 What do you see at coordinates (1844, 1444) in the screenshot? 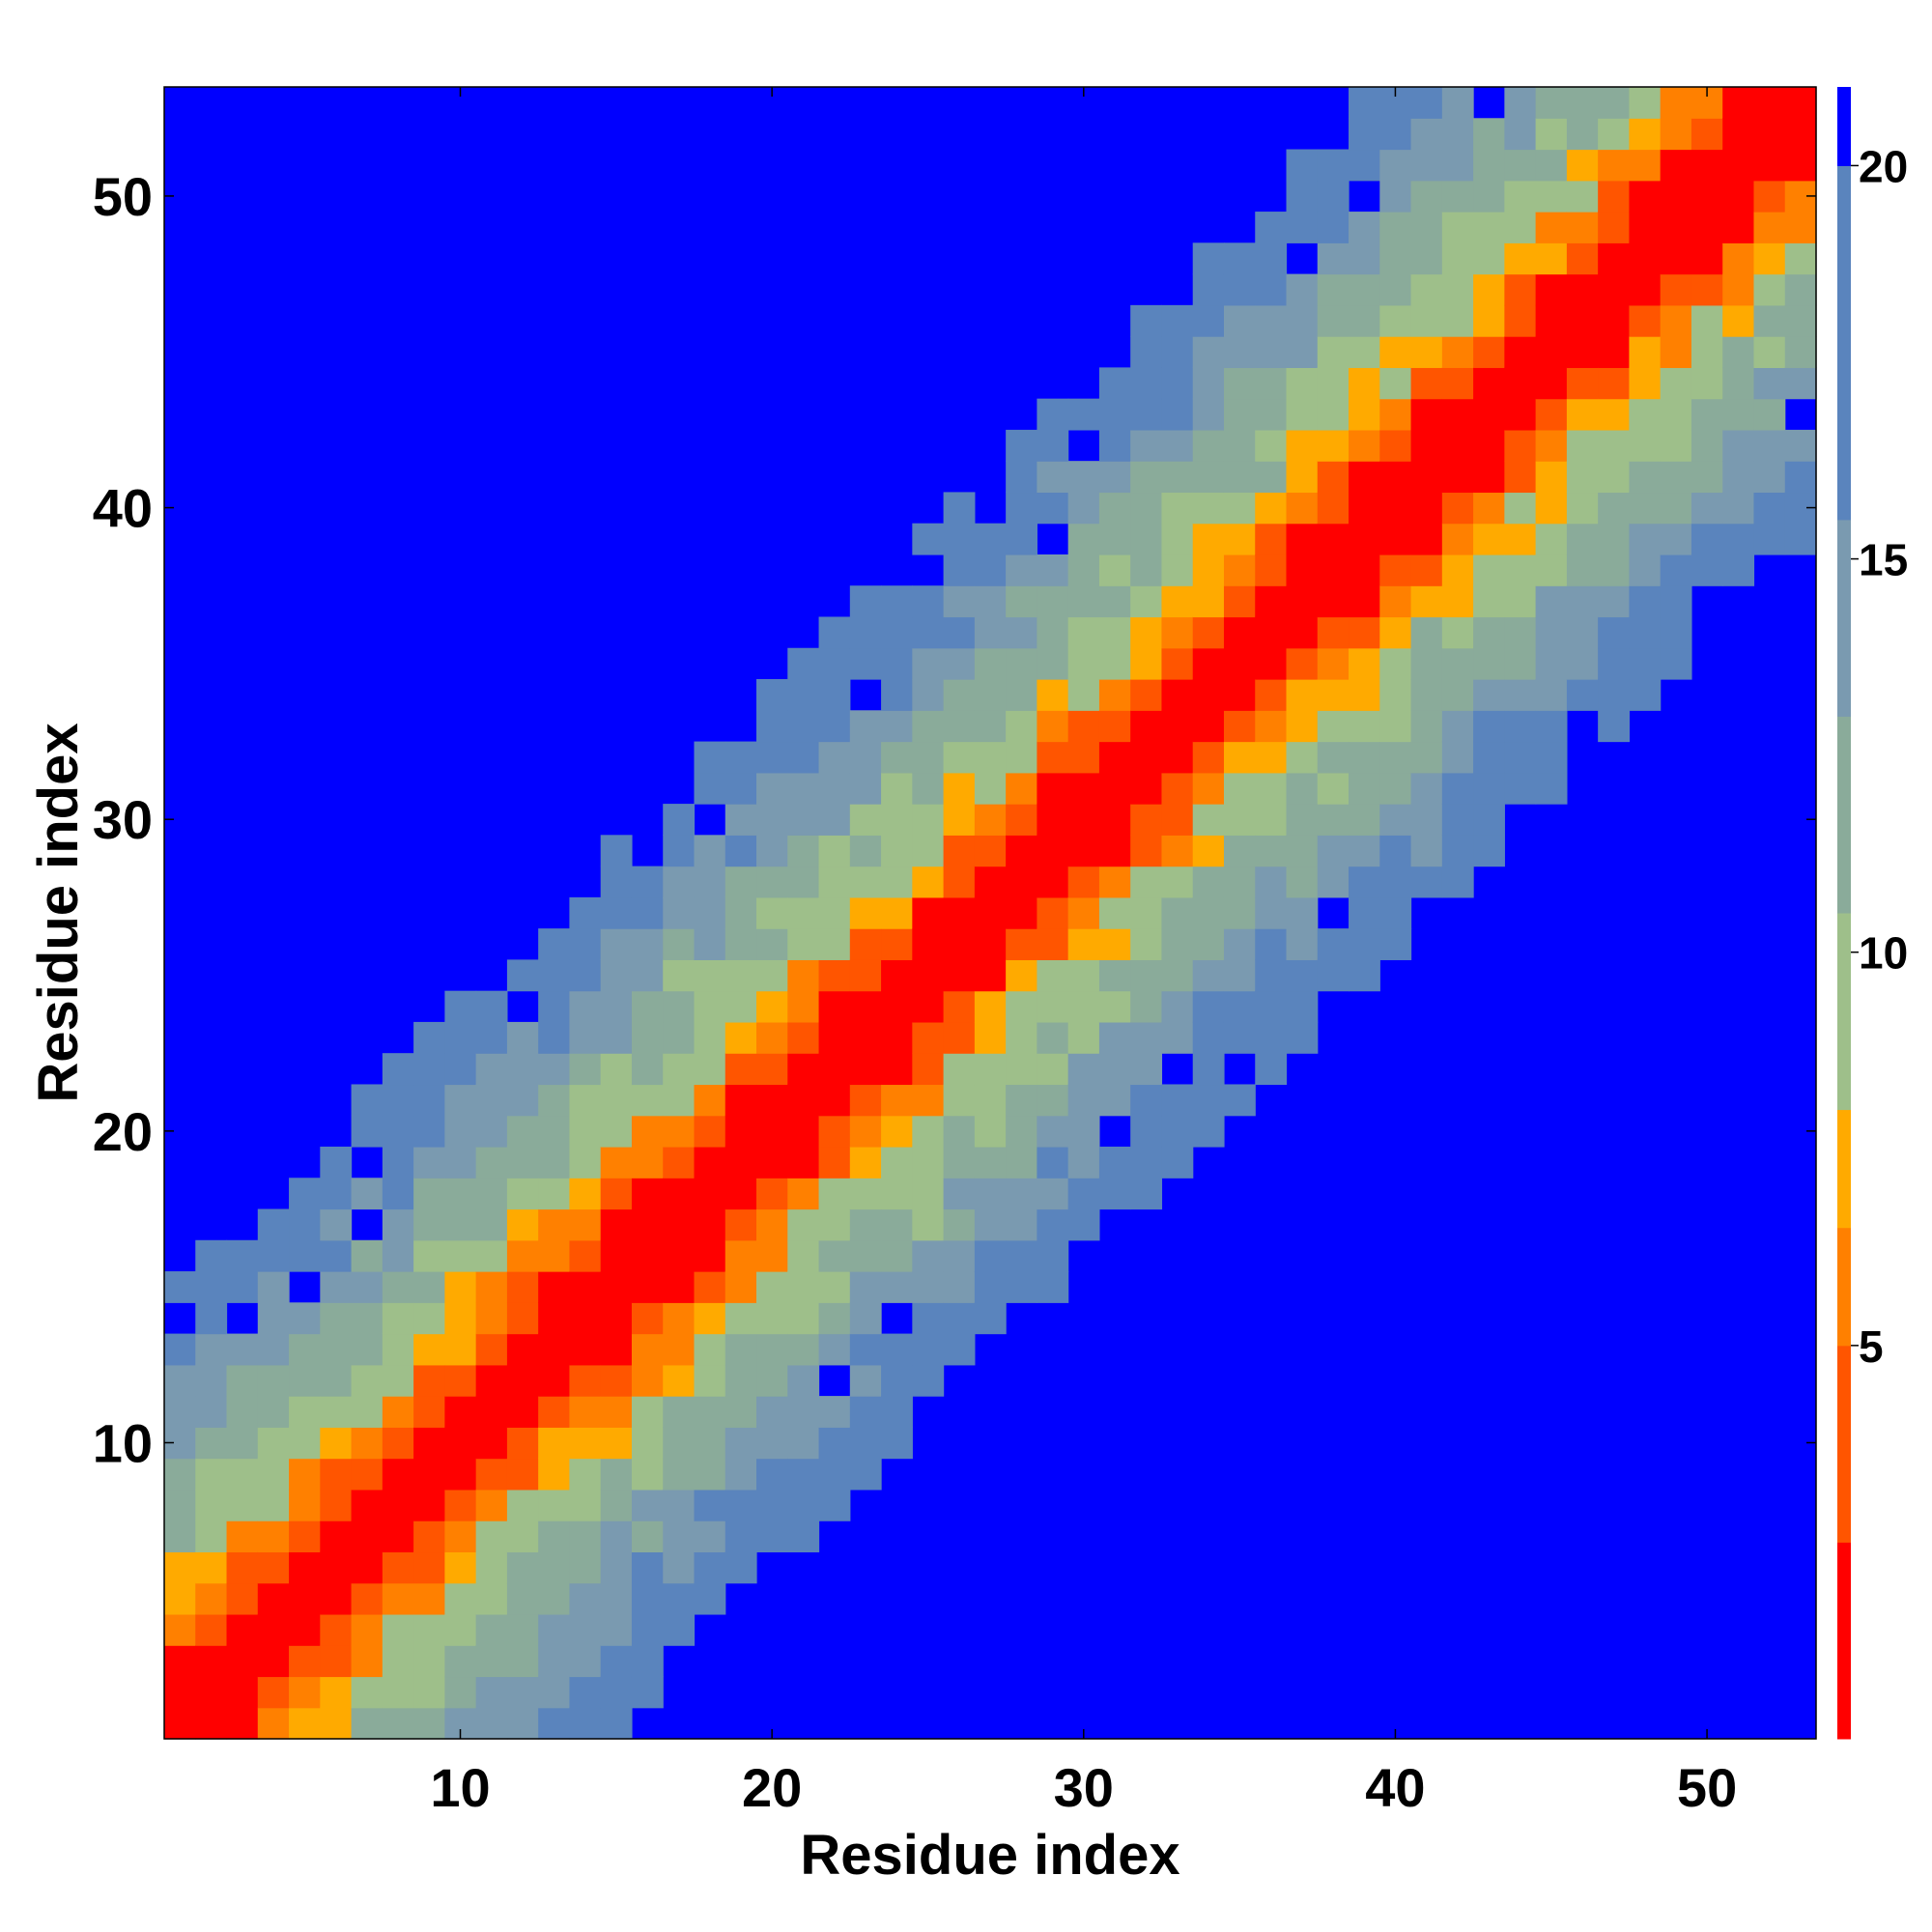
I see `colorbar-segment` at bounding box center [1844, 1444].